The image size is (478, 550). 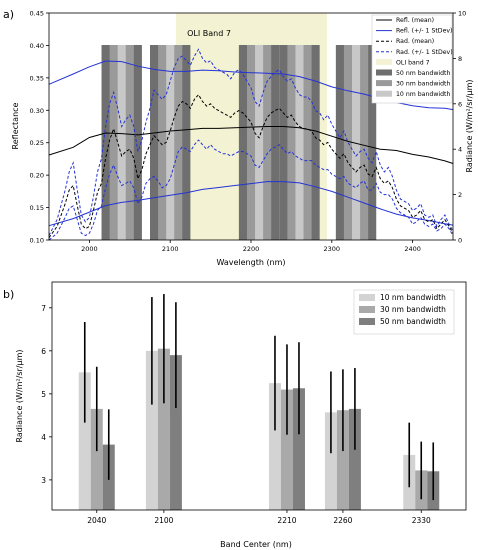 What do you see at coordinates (37, 176) in the screenshot?
I see `y-tick-label-a-2: 0.20` at bounding box center [37, 176].